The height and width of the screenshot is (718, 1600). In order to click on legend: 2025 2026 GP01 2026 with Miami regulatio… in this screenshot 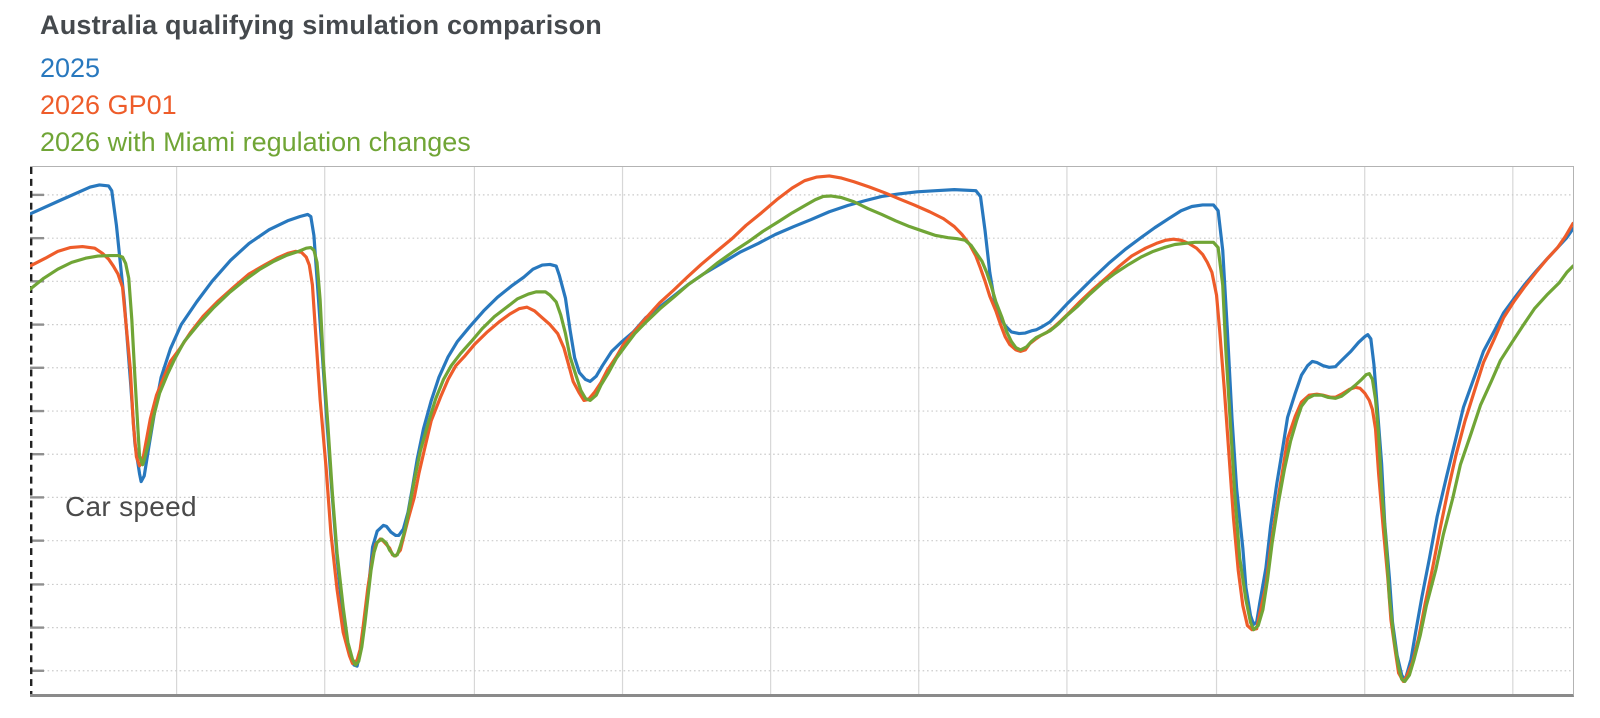, I will do `click(321, 105)`.